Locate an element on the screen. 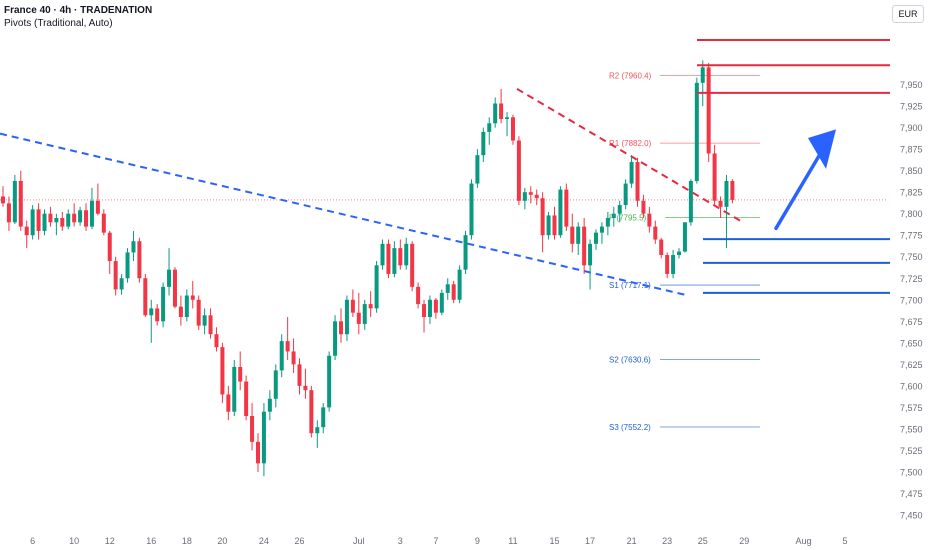 Image resolution: width=932 pixels, height=550 pixels. time-tick-label: 17 is located at coordinates (590, 541).